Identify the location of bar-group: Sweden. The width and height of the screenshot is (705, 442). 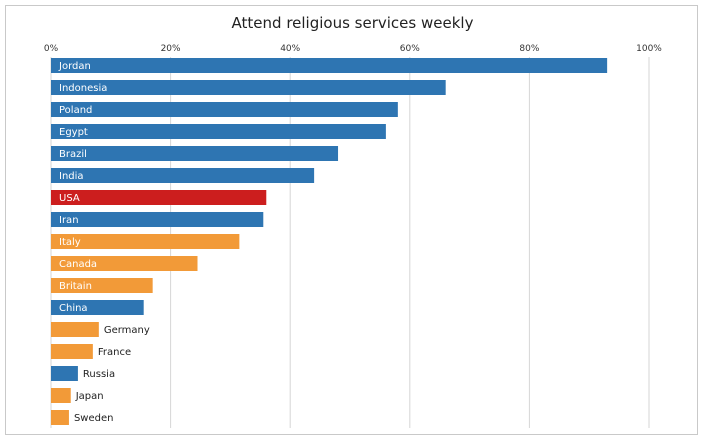
(82, 417).